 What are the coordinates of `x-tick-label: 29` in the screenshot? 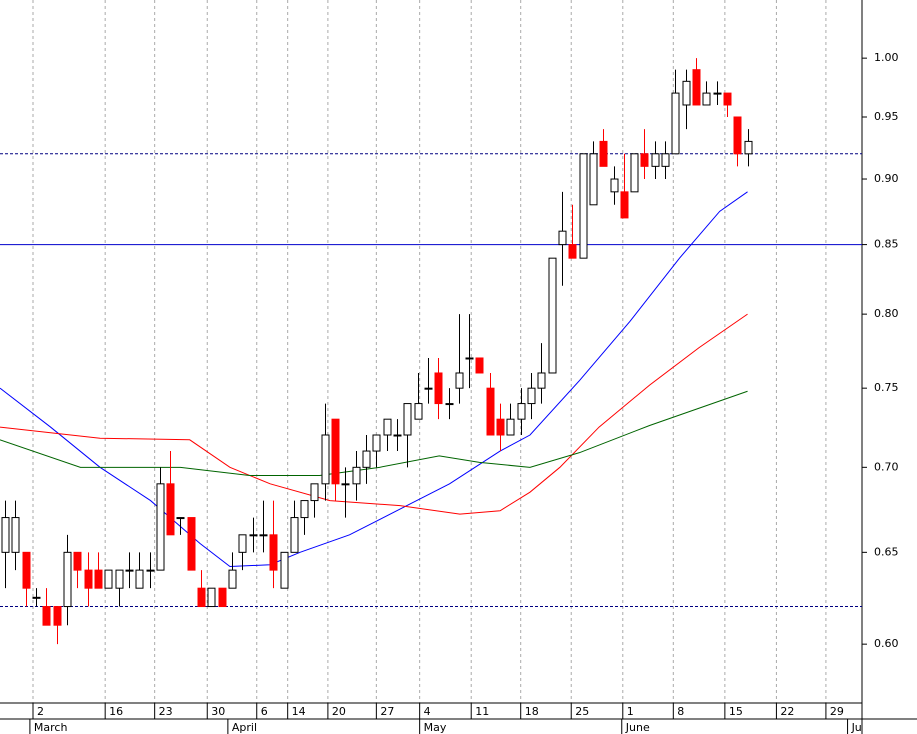 It's located at (837, 711).